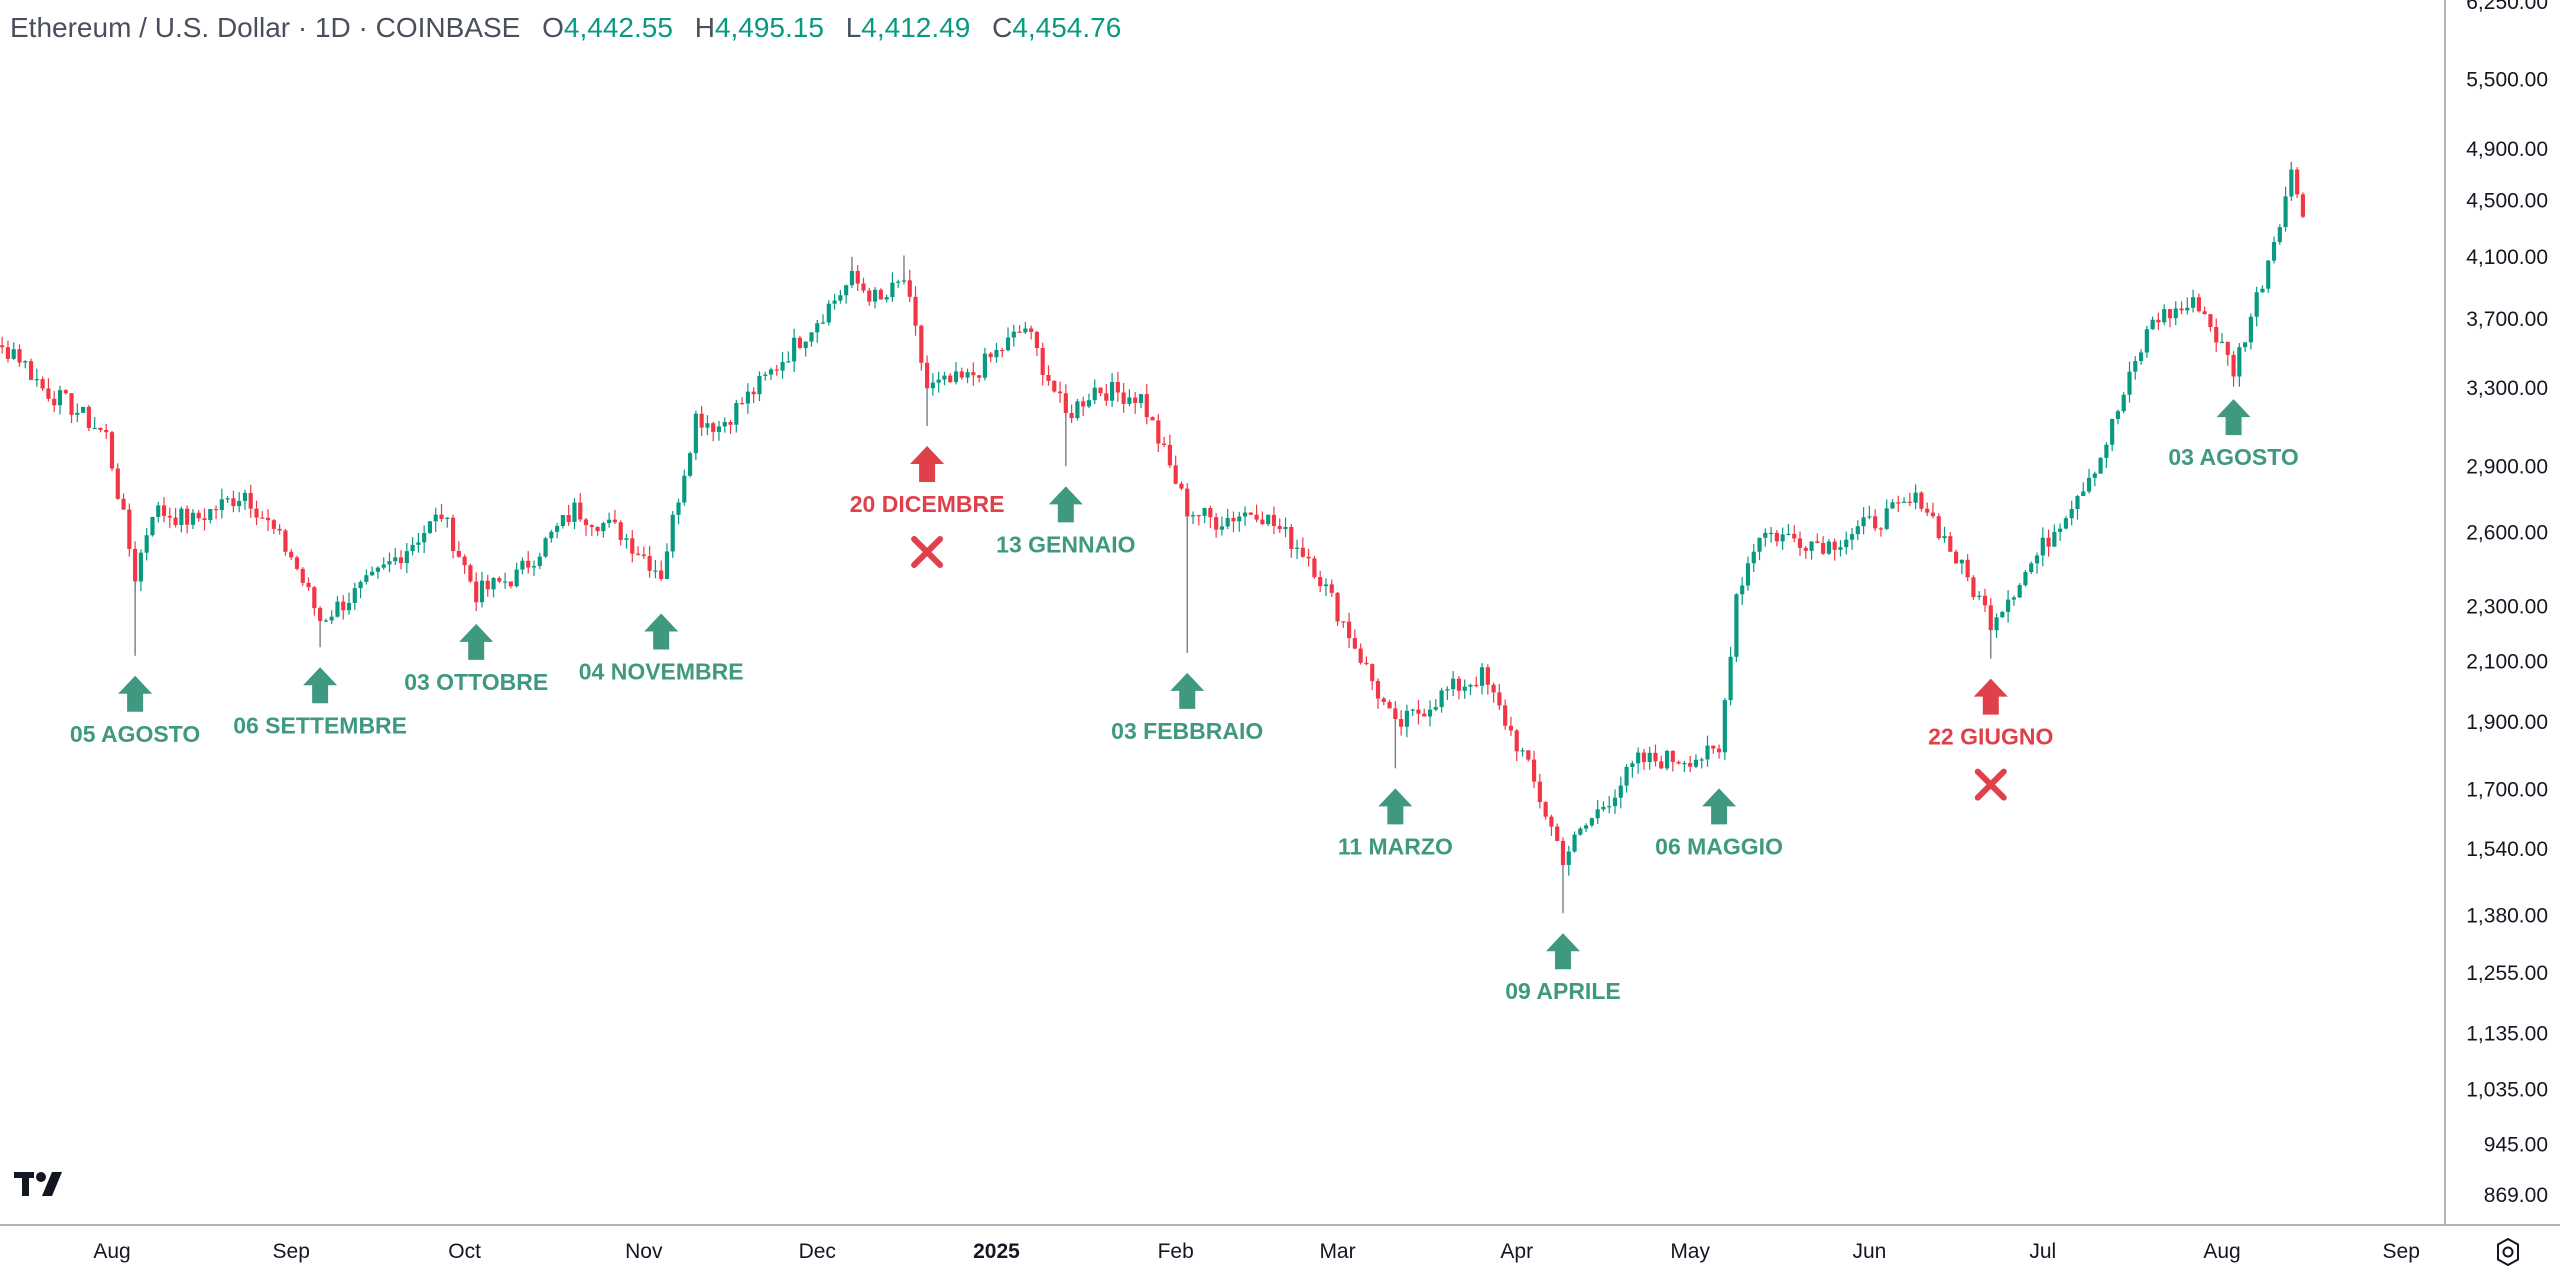  Describe the element at coordinates (1719, 823) in the screenshot. I see `signal-buy: 06 MAGGIO` at that location.